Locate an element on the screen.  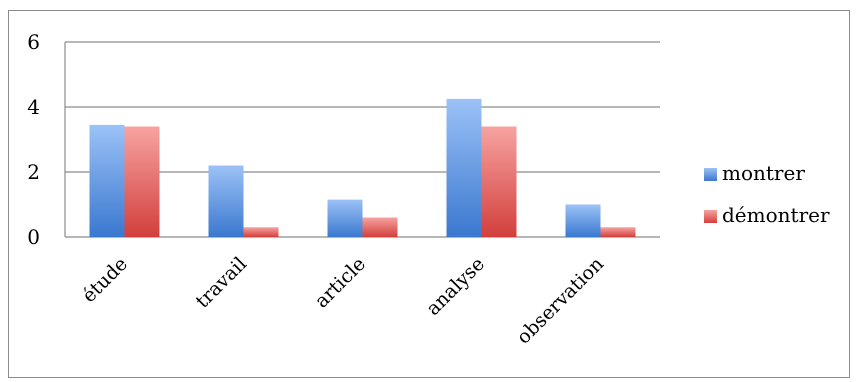
legend: montrer démontrer is located at coordinates (767, 194).